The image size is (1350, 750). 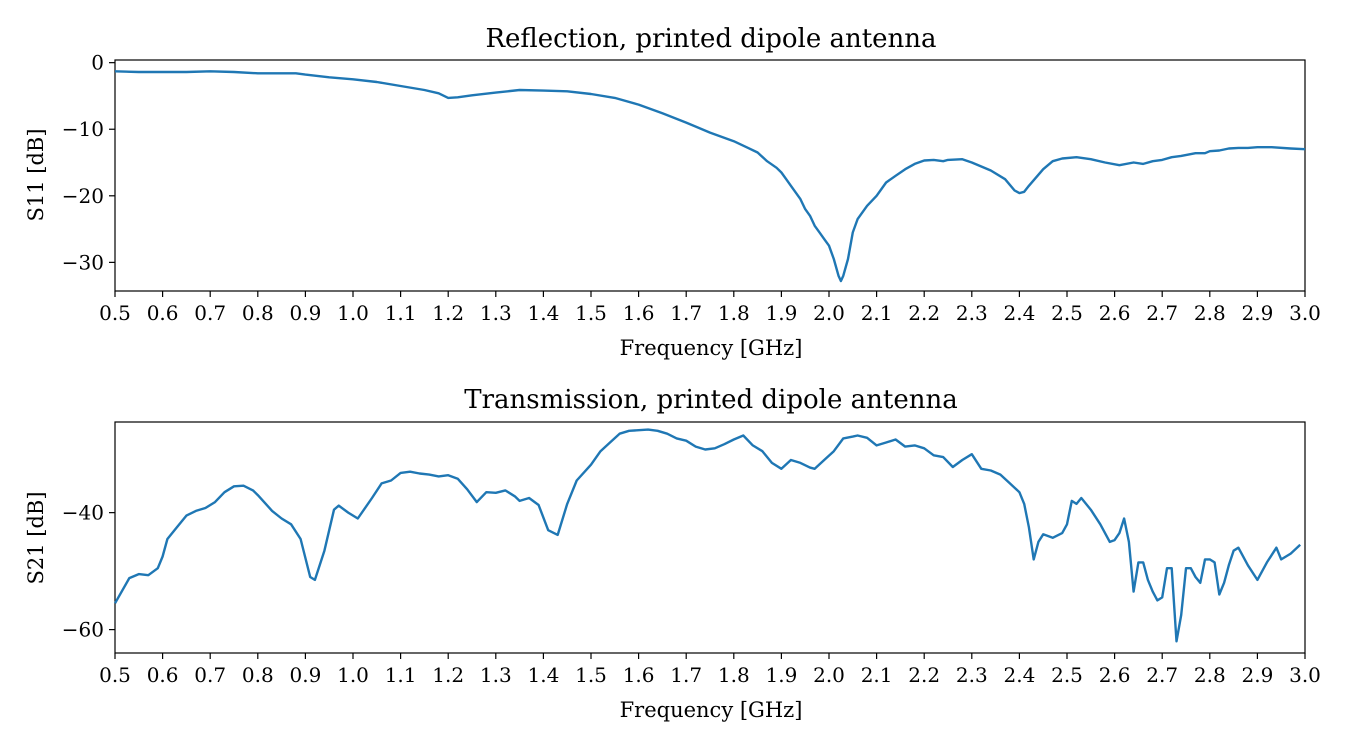 I want to click on reflection-xtick-label: 3.0, so click(x=1305, y=313).